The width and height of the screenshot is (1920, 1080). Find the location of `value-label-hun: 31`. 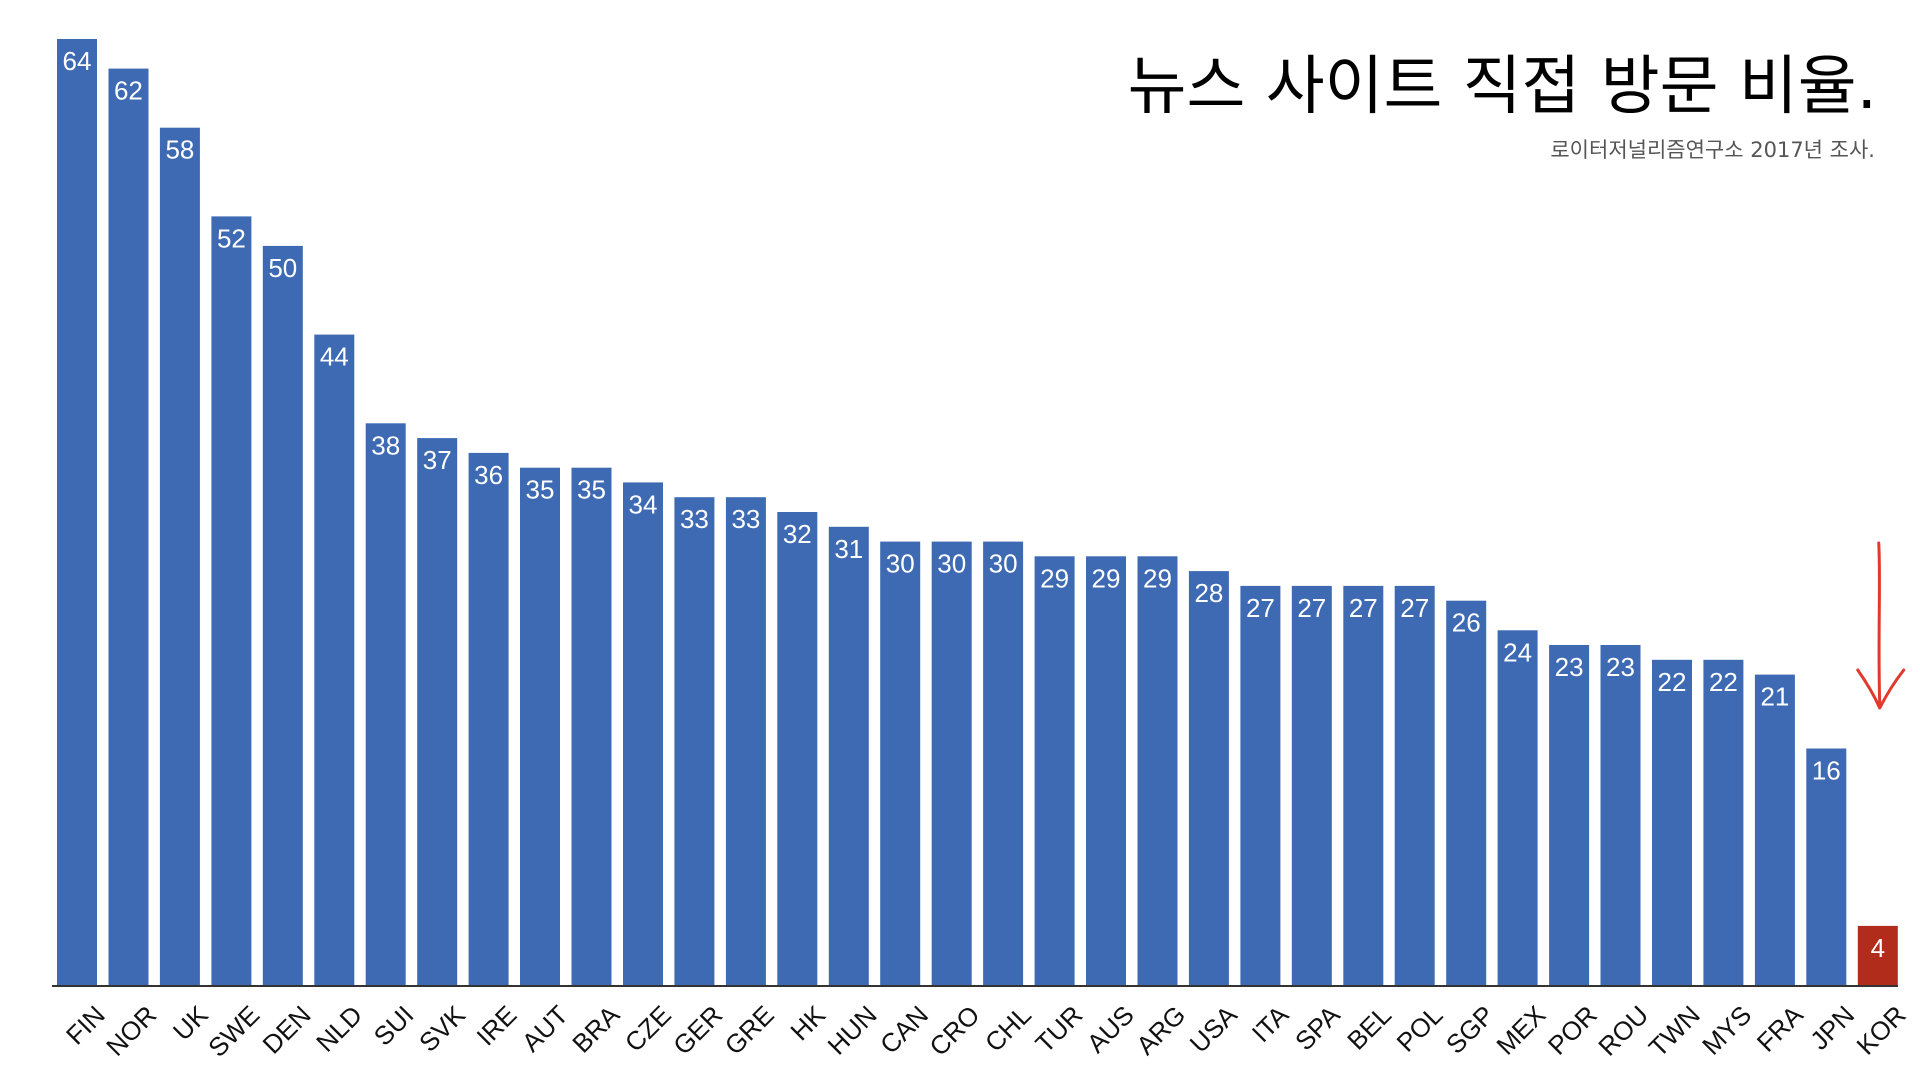

value-label-hun: 31 is located at coordinates (848, 549).